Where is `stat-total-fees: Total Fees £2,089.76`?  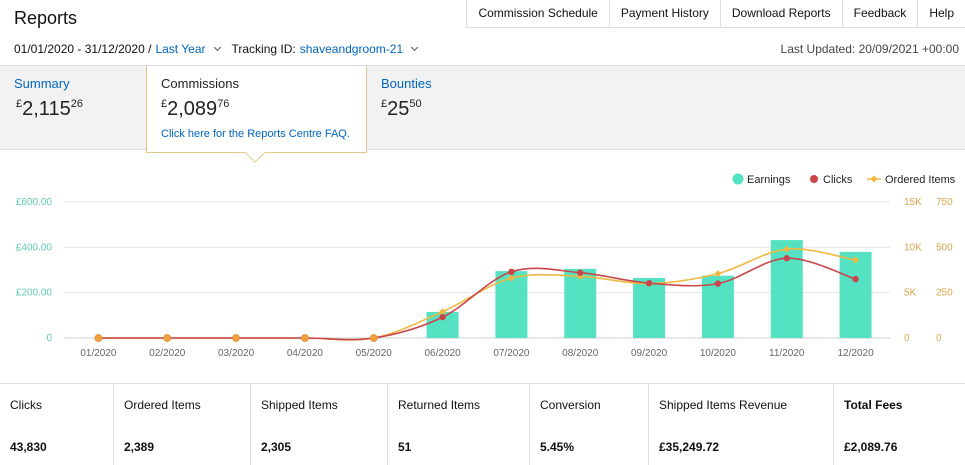
stat-total-fees: Total Fees £2,089.76 is located at coordinates (899, 424).